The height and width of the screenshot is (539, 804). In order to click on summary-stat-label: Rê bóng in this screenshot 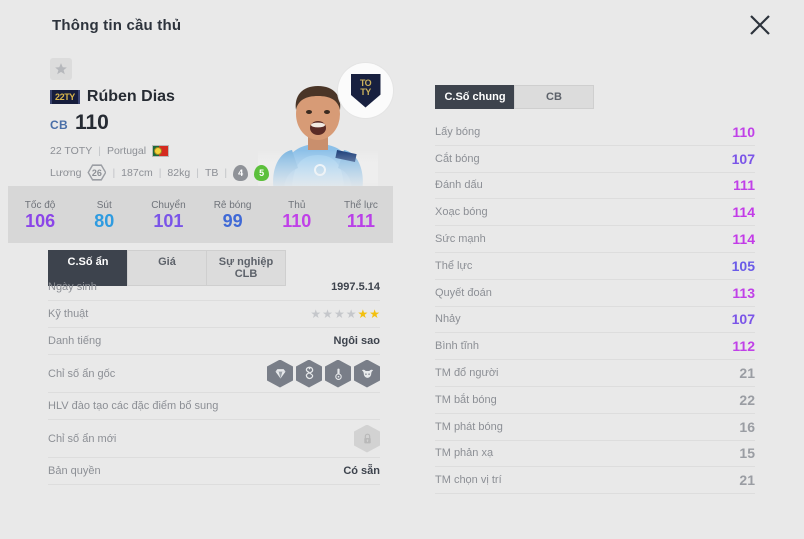, I will do `click(232, 205)`.